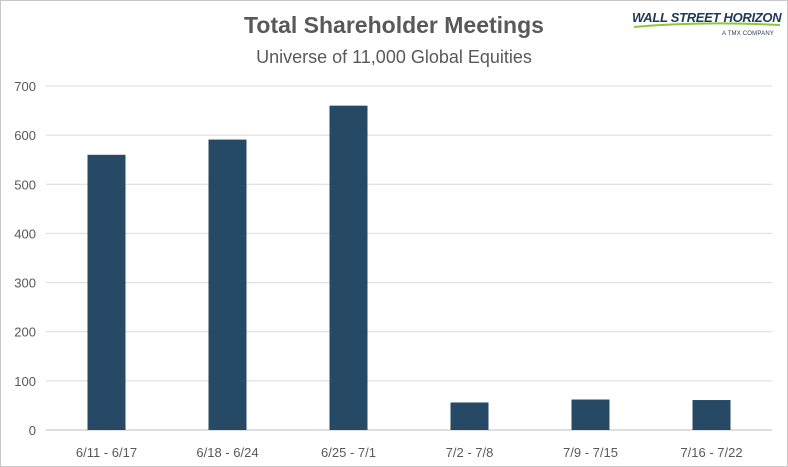  Describe the element at coordinates (25, 233) in the screenshot. I see `y-tick-label: 400` at that location.